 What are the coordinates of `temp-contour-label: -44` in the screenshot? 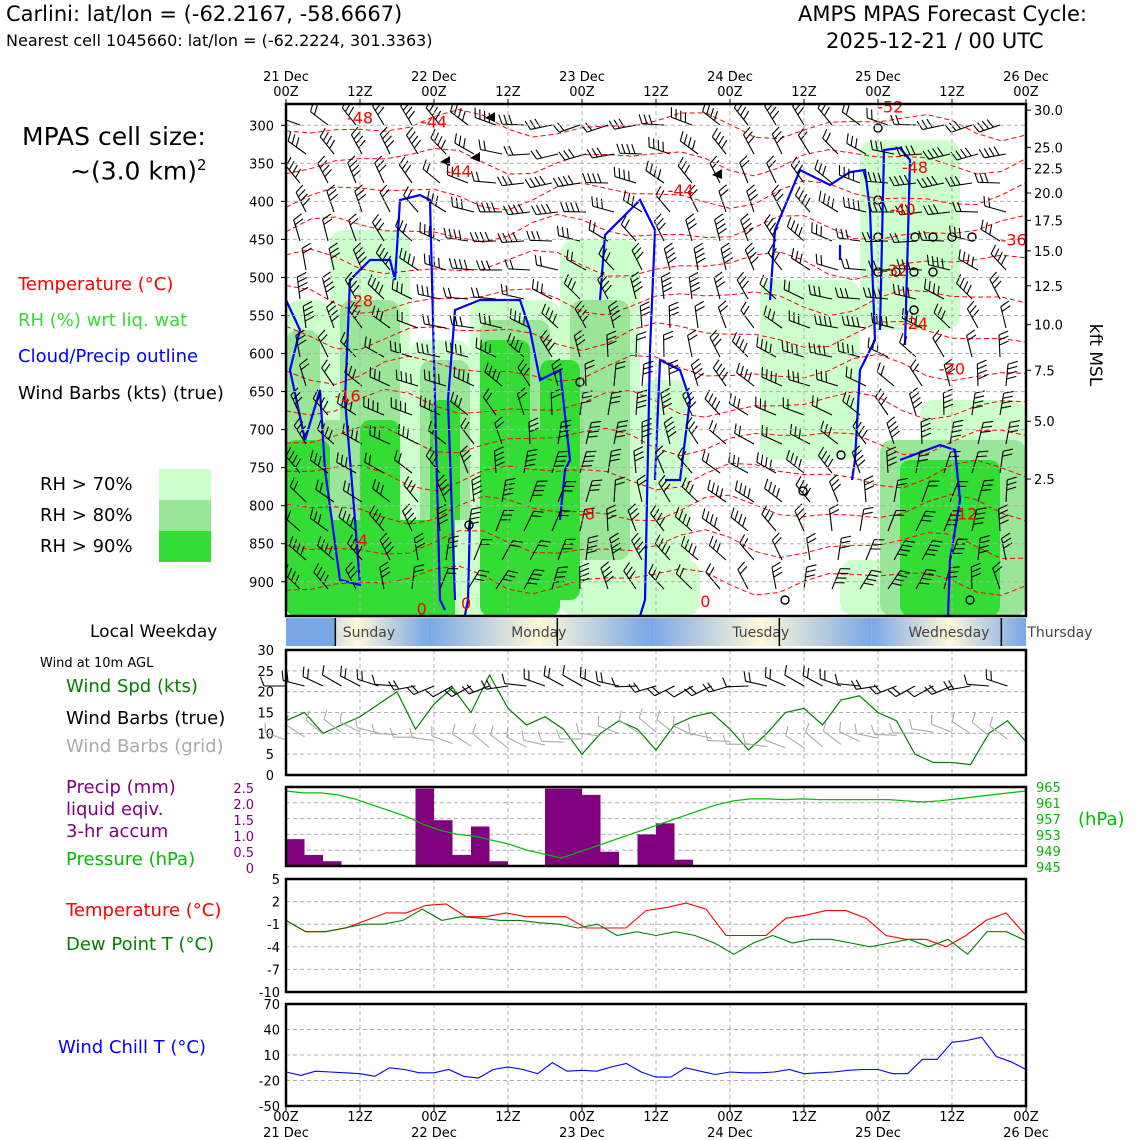 It's located at (681, 190).